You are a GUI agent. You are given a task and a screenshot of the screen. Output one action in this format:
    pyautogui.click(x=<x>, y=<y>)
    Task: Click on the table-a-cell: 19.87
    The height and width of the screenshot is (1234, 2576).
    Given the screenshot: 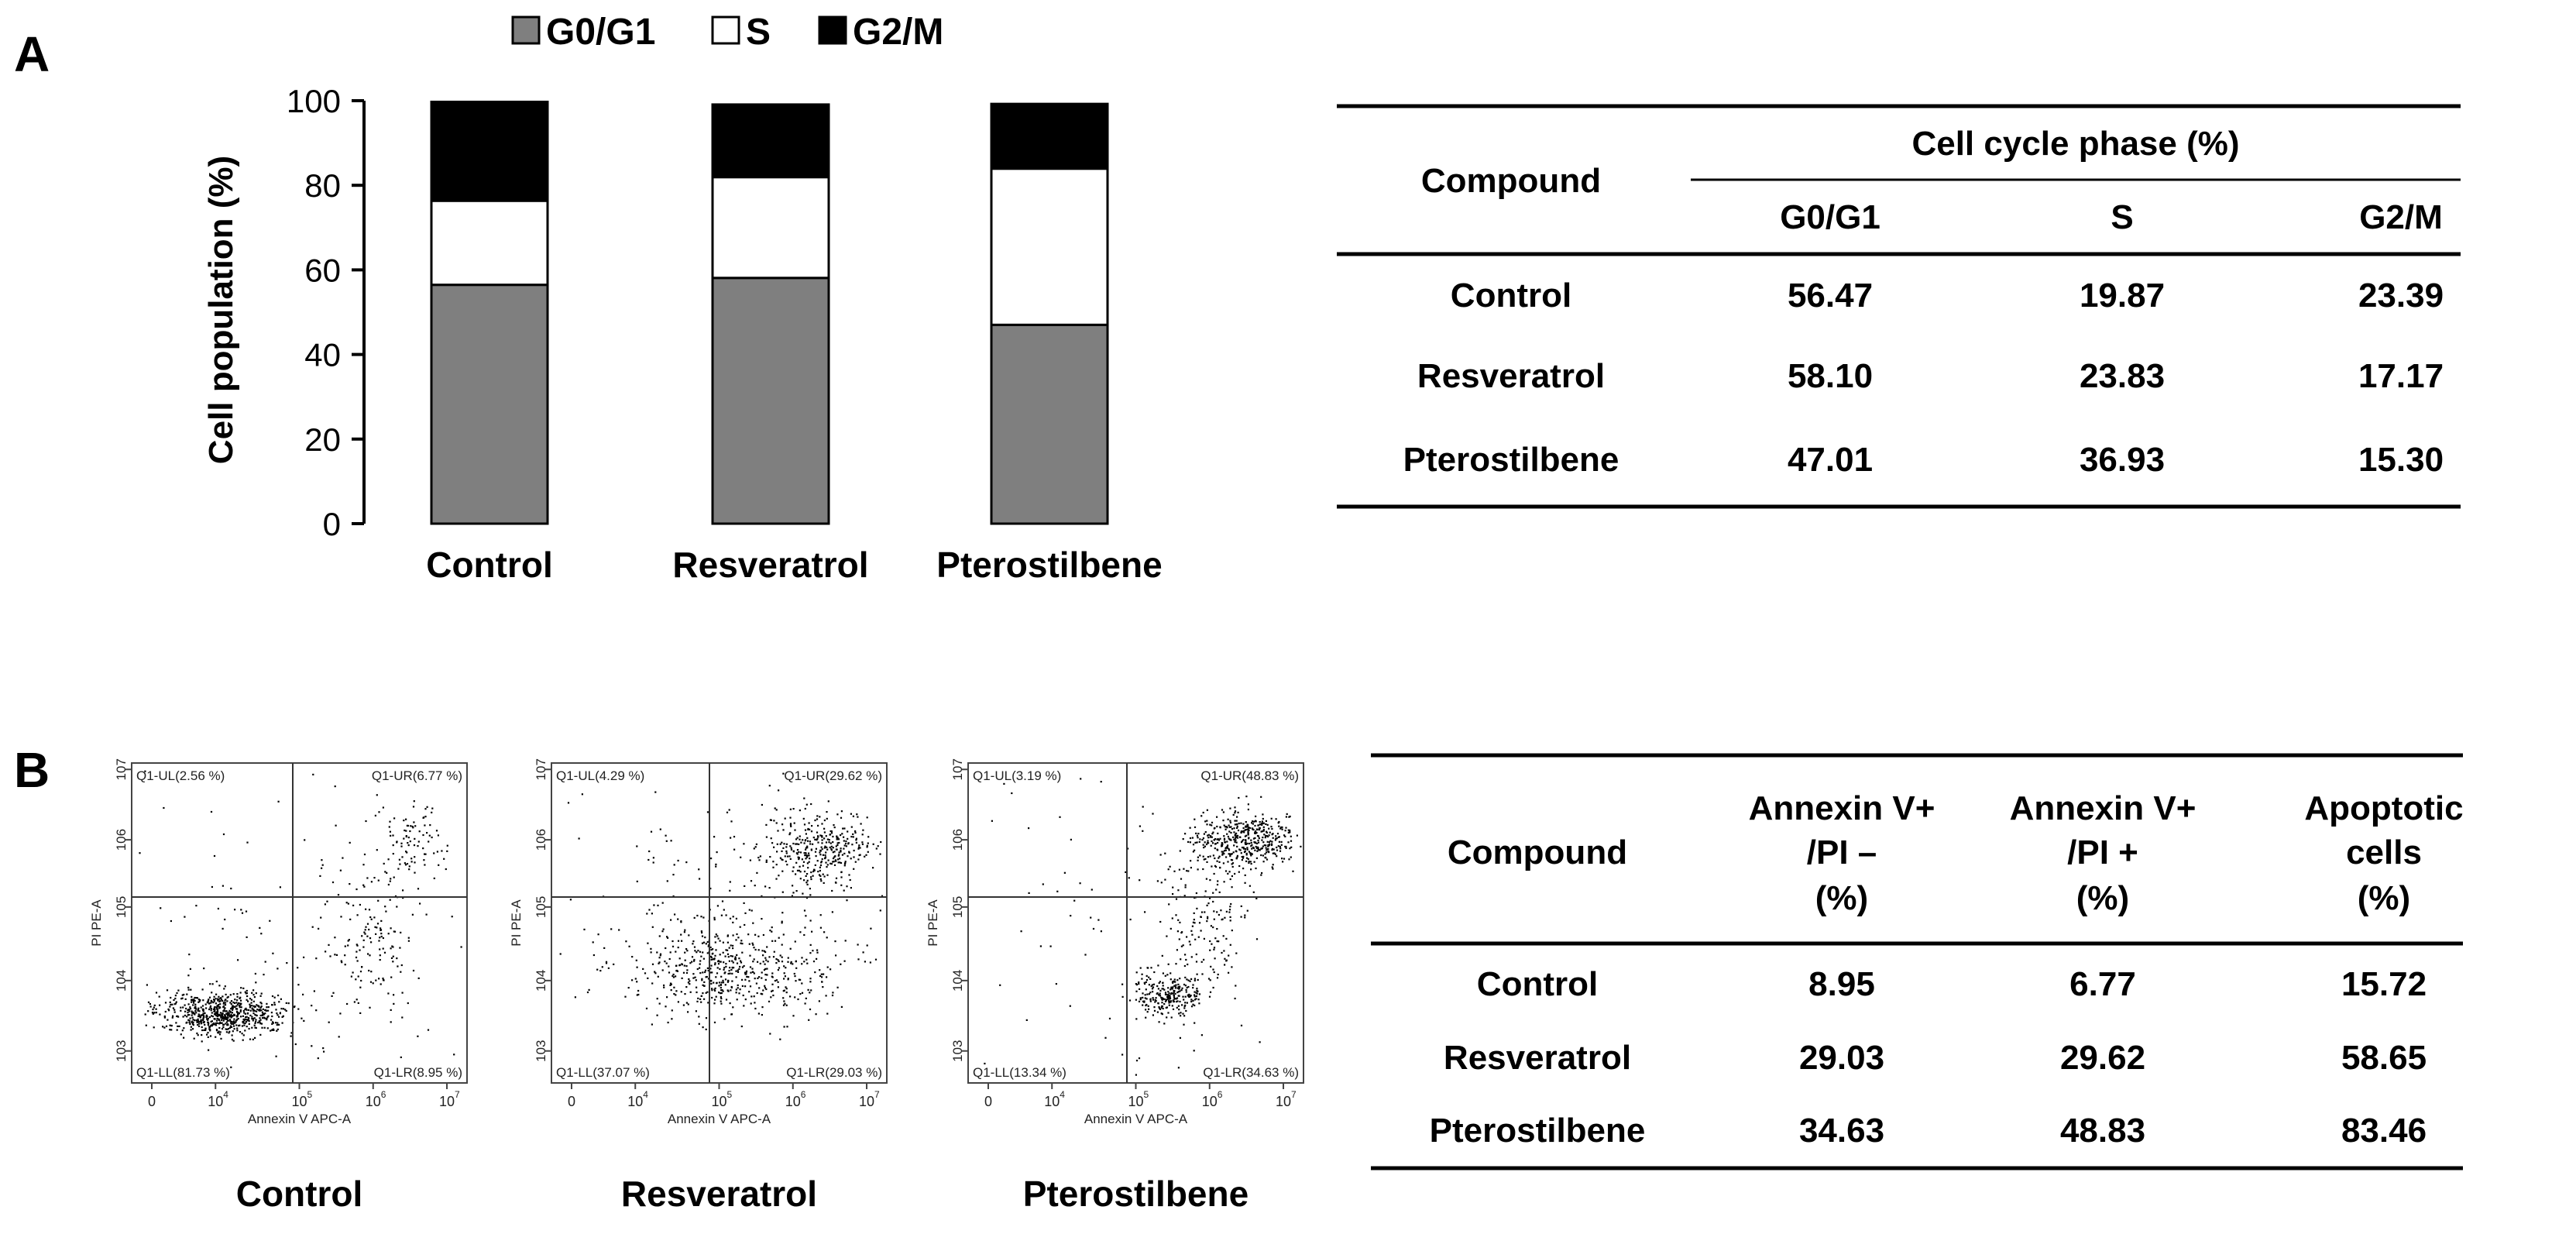 What is the action you would take?
    pyautogui.click(x=2122, y=296)
    